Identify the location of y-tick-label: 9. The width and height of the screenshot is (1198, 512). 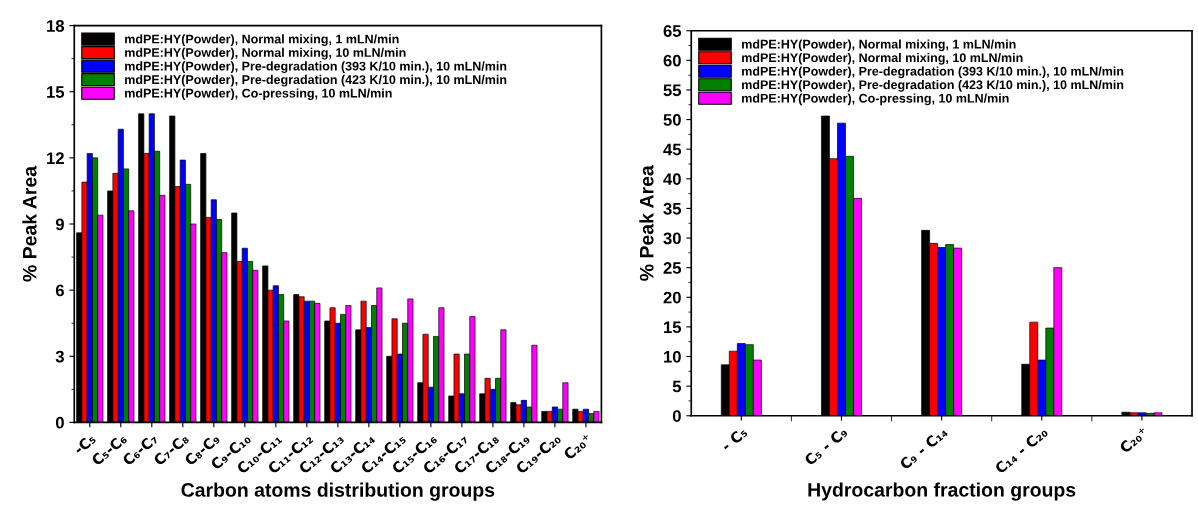
(59, 224).